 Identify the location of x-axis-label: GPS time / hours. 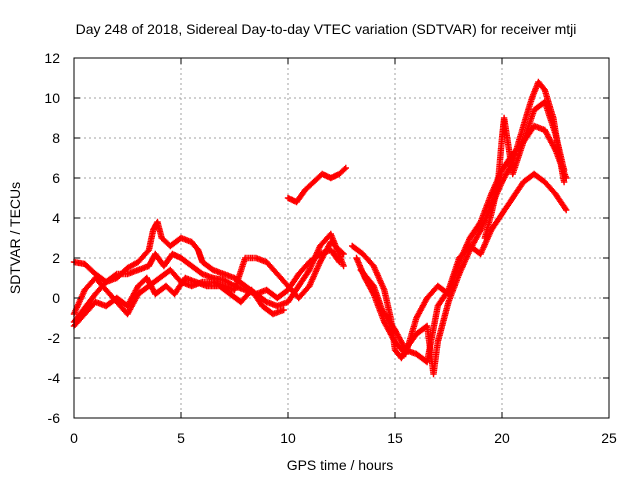
(340, 465).